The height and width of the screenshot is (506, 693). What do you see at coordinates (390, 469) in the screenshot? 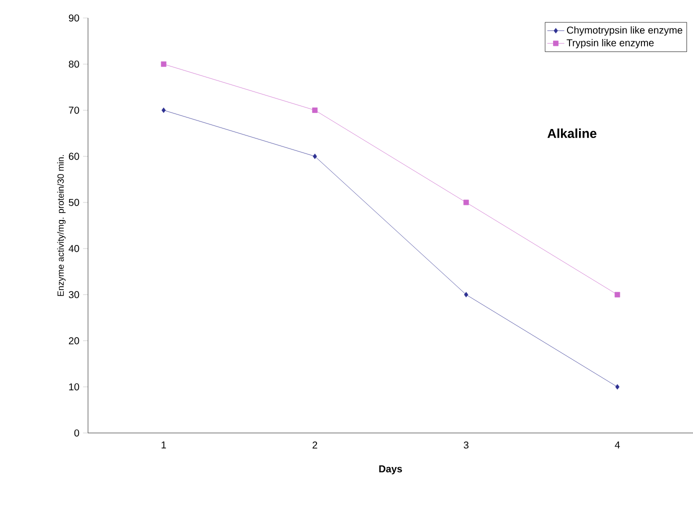
I see `x-axis-title: Days` at bounding box center [390, 469].